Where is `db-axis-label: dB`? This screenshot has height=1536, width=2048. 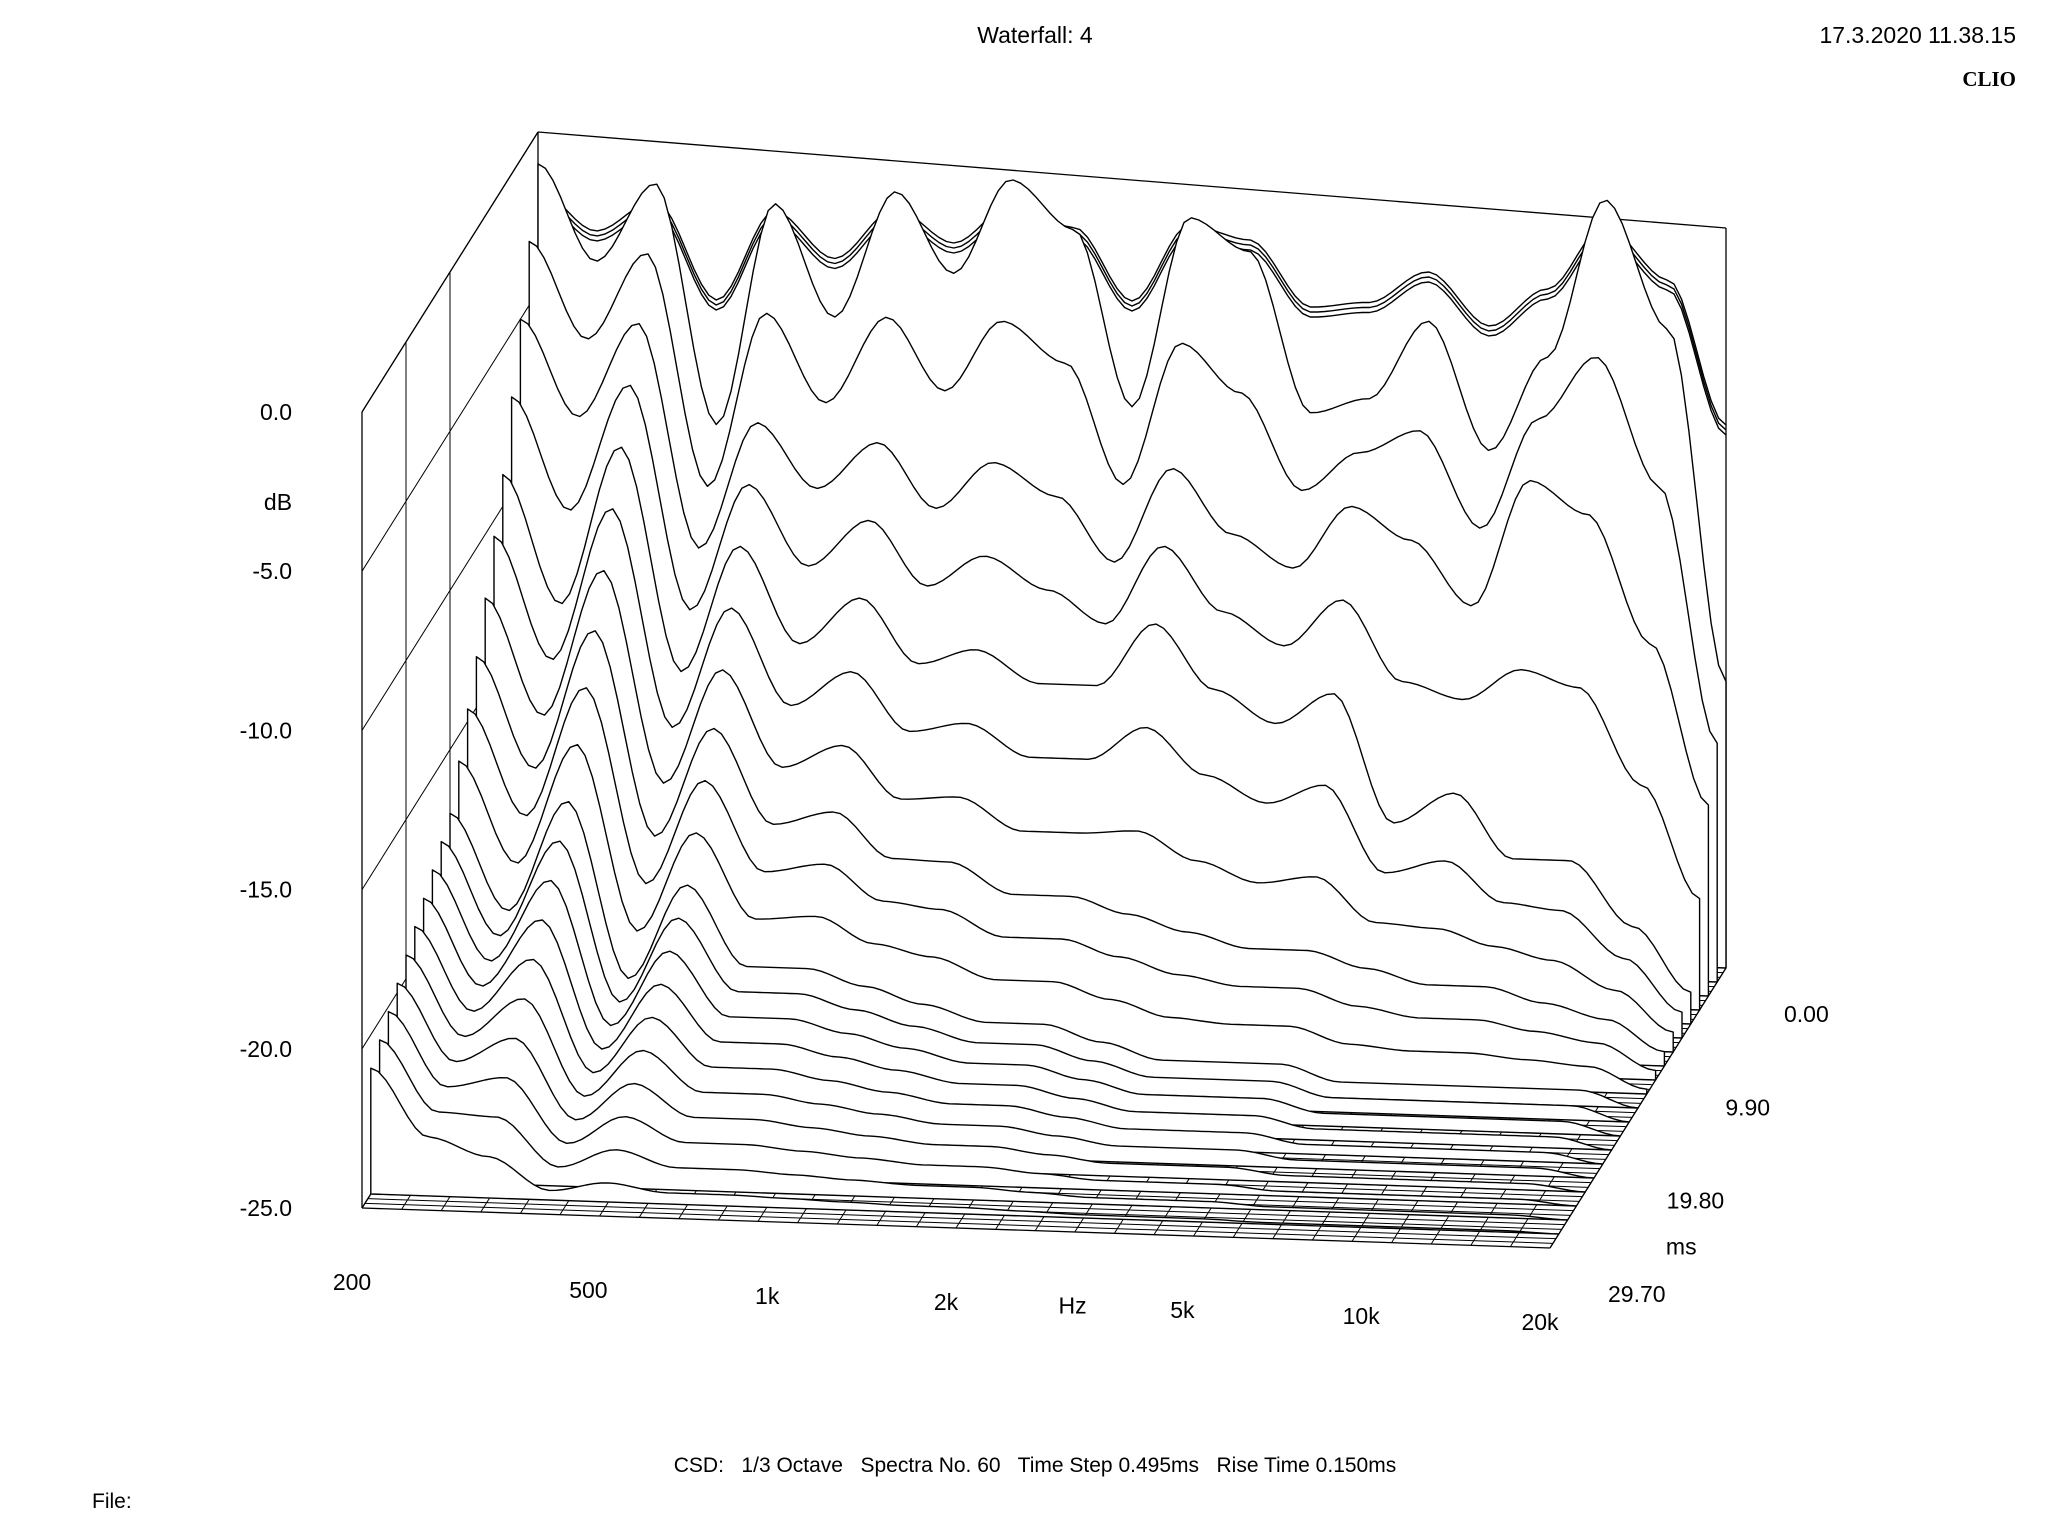 db-axis-label: dB is located at coordinates (278, 502).